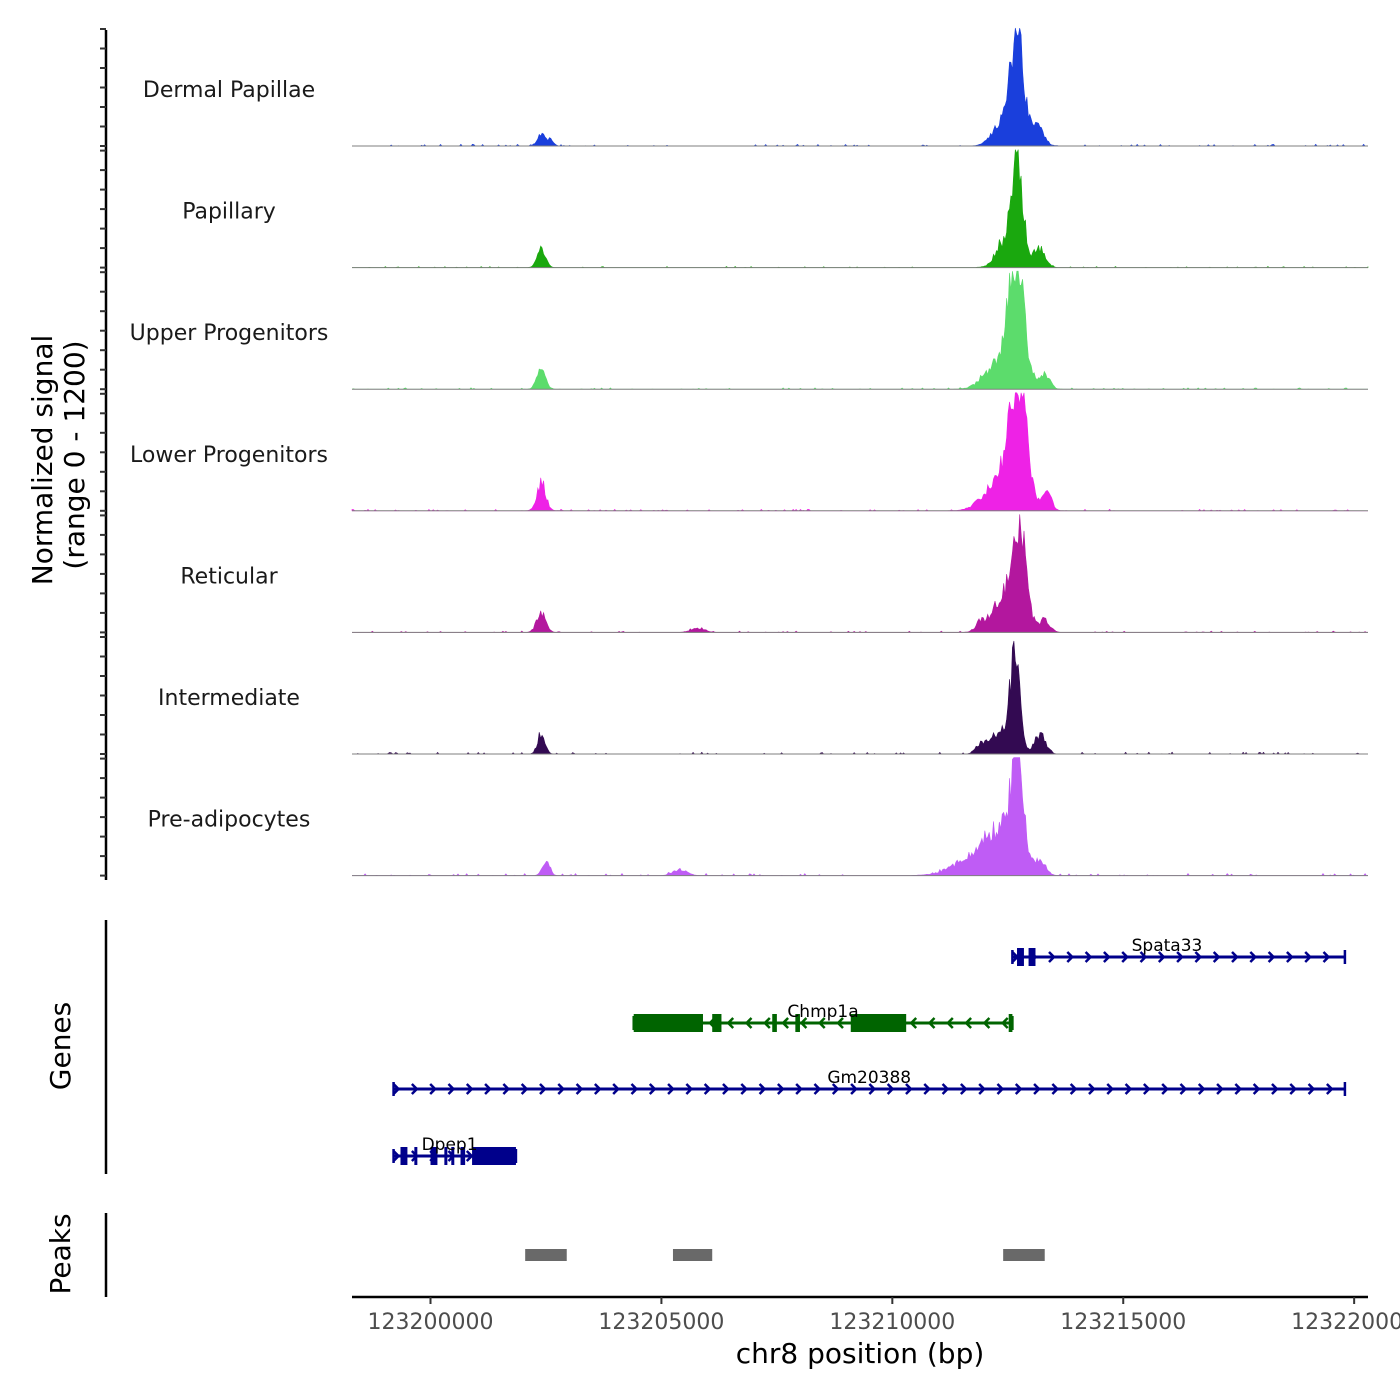  Describe the element at coordinates (60, 1253) in the screenshot. I see `peaks-panel-title: Peaks` at that location.